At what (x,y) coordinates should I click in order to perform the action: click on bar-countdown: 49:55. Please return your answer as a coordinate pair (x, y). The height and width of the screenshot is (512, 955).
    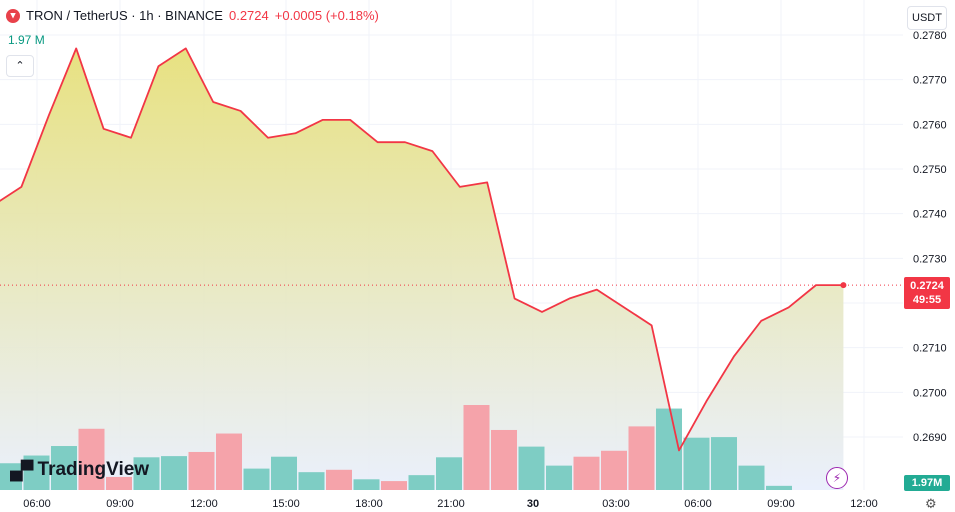
    Looking at the image, I should click on (927, 300).